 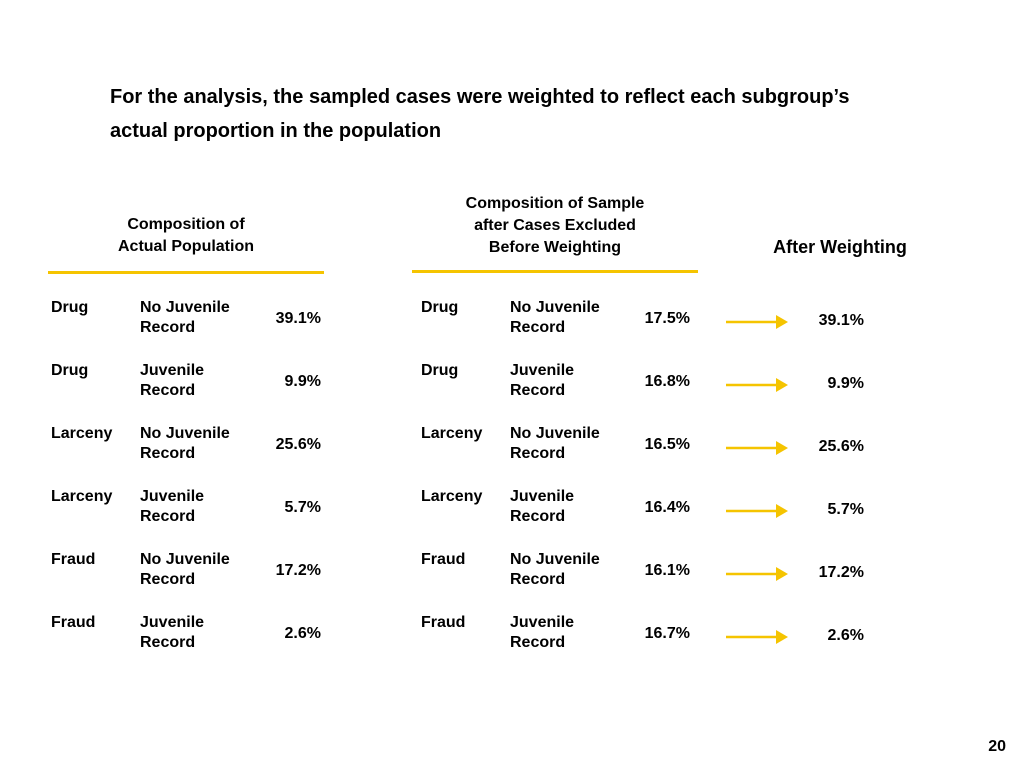 I want to click on sample-header-line-2: after Cases Excluded, so click(x=555, y=225).